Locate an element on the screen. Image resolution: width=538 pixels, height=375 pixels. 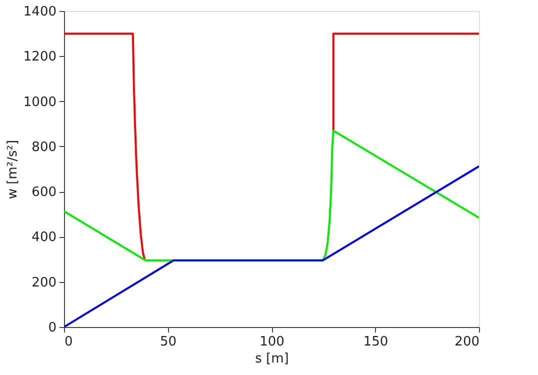
x-axis-title: s [m] is located at coordinates (272, 359).